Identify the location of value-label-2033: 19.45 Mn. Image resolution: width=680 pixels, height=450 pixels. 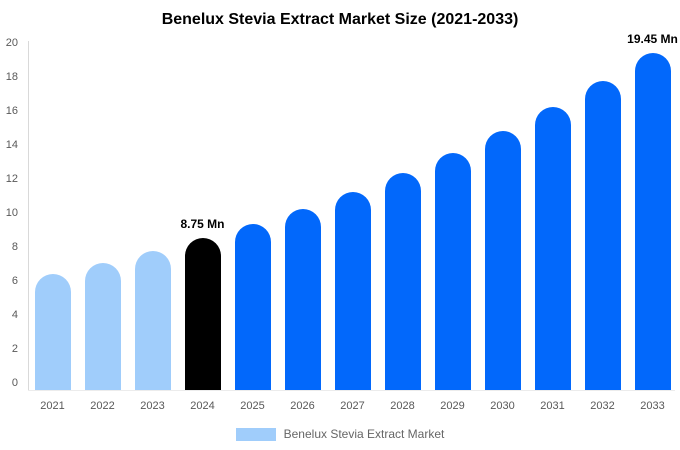
(652, 38).